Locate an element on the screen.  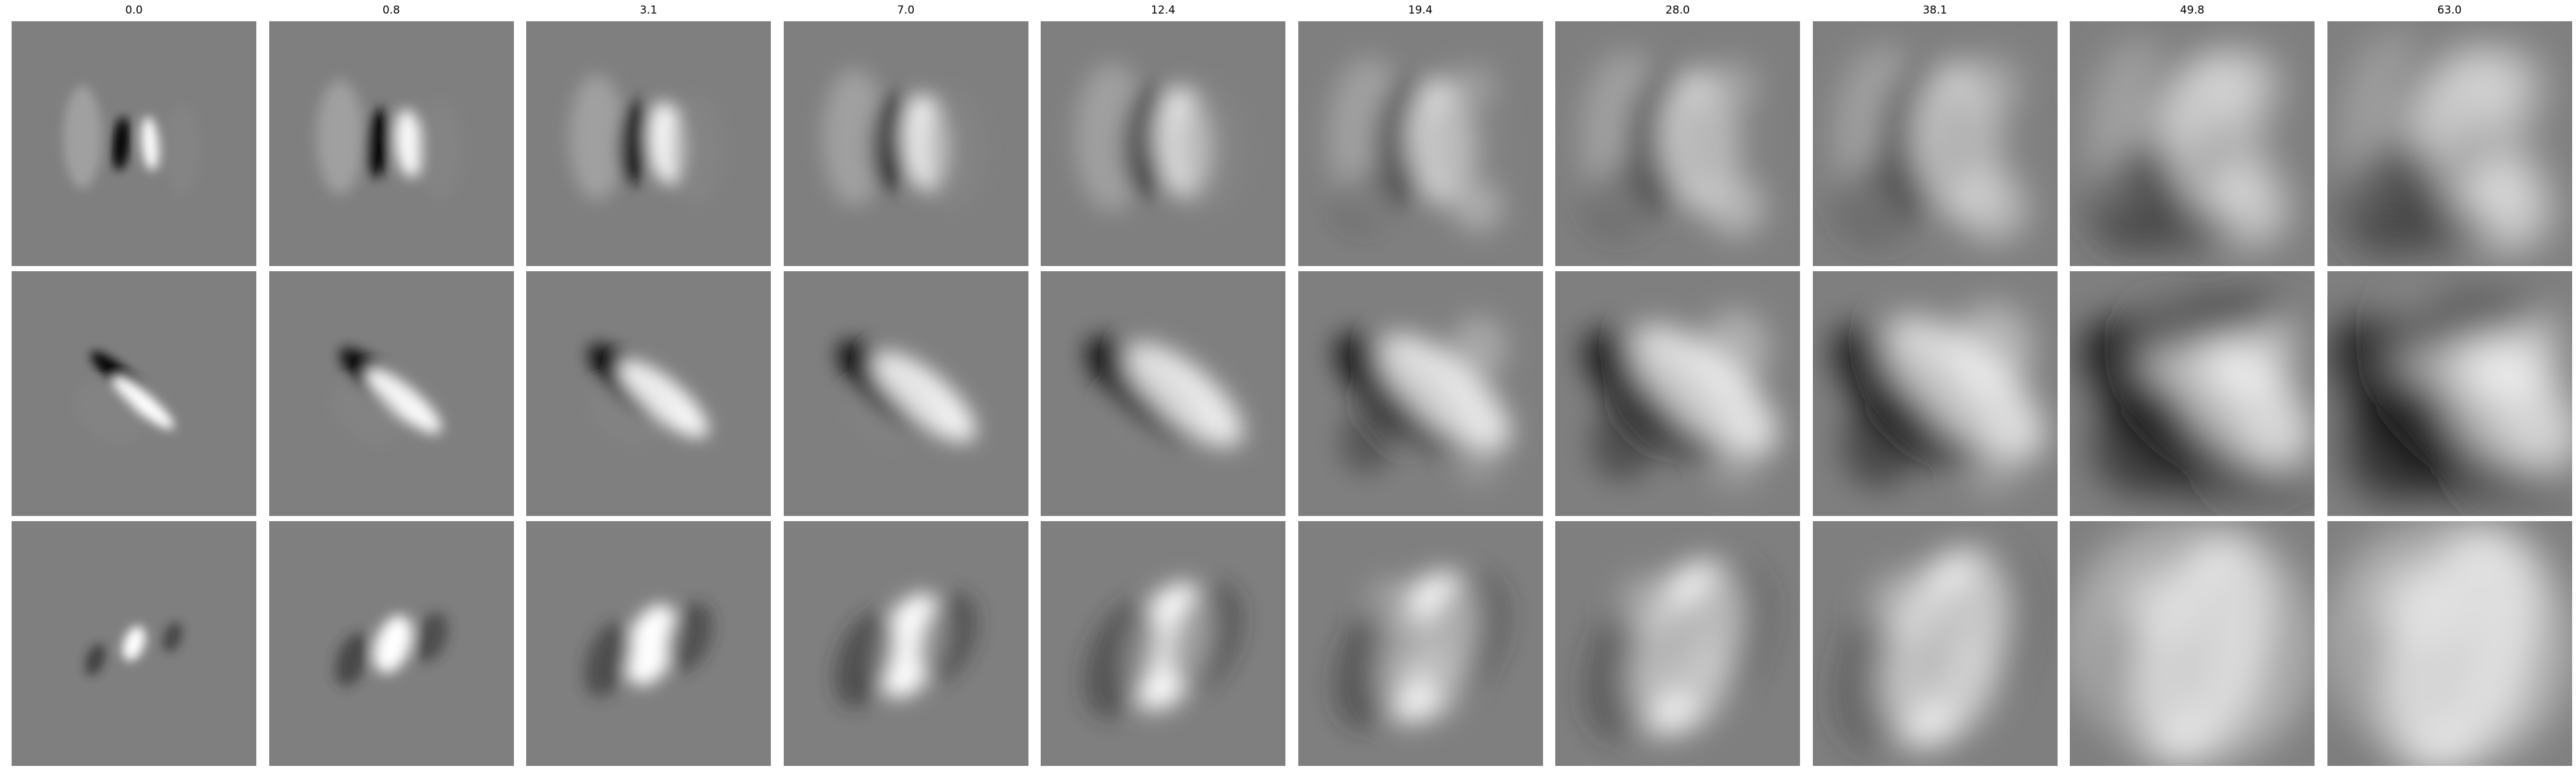
column-title: 28.0 is located at coordinates (1677, 10).